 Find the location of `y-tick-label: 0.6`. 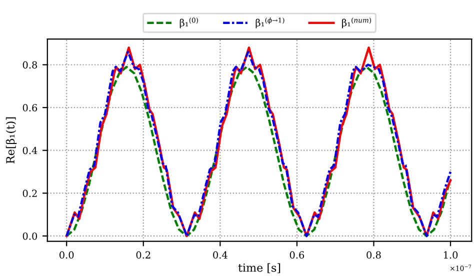

y-tick-label: 0.6 is located at coordinates (30, 108).